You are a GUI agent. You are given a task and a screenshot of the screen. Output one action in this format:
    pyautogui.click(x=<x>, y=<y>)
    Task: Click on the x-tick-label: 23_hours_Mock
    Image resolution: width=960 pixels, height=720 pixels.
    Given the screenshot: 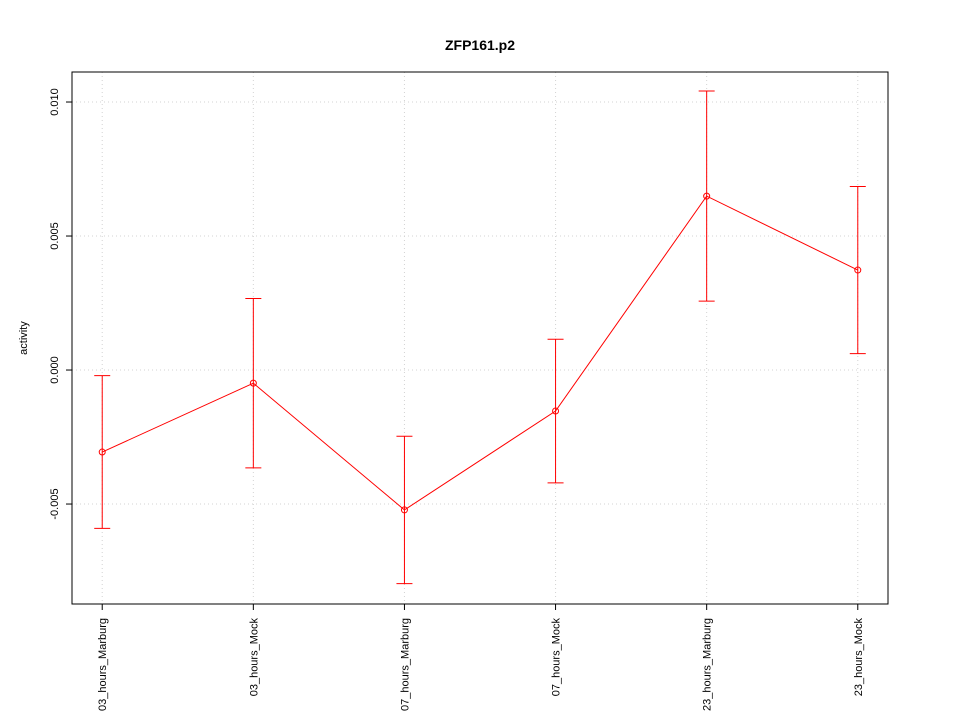 What is the action you would take?
    pyautogui.click(x=859, y=657)
    